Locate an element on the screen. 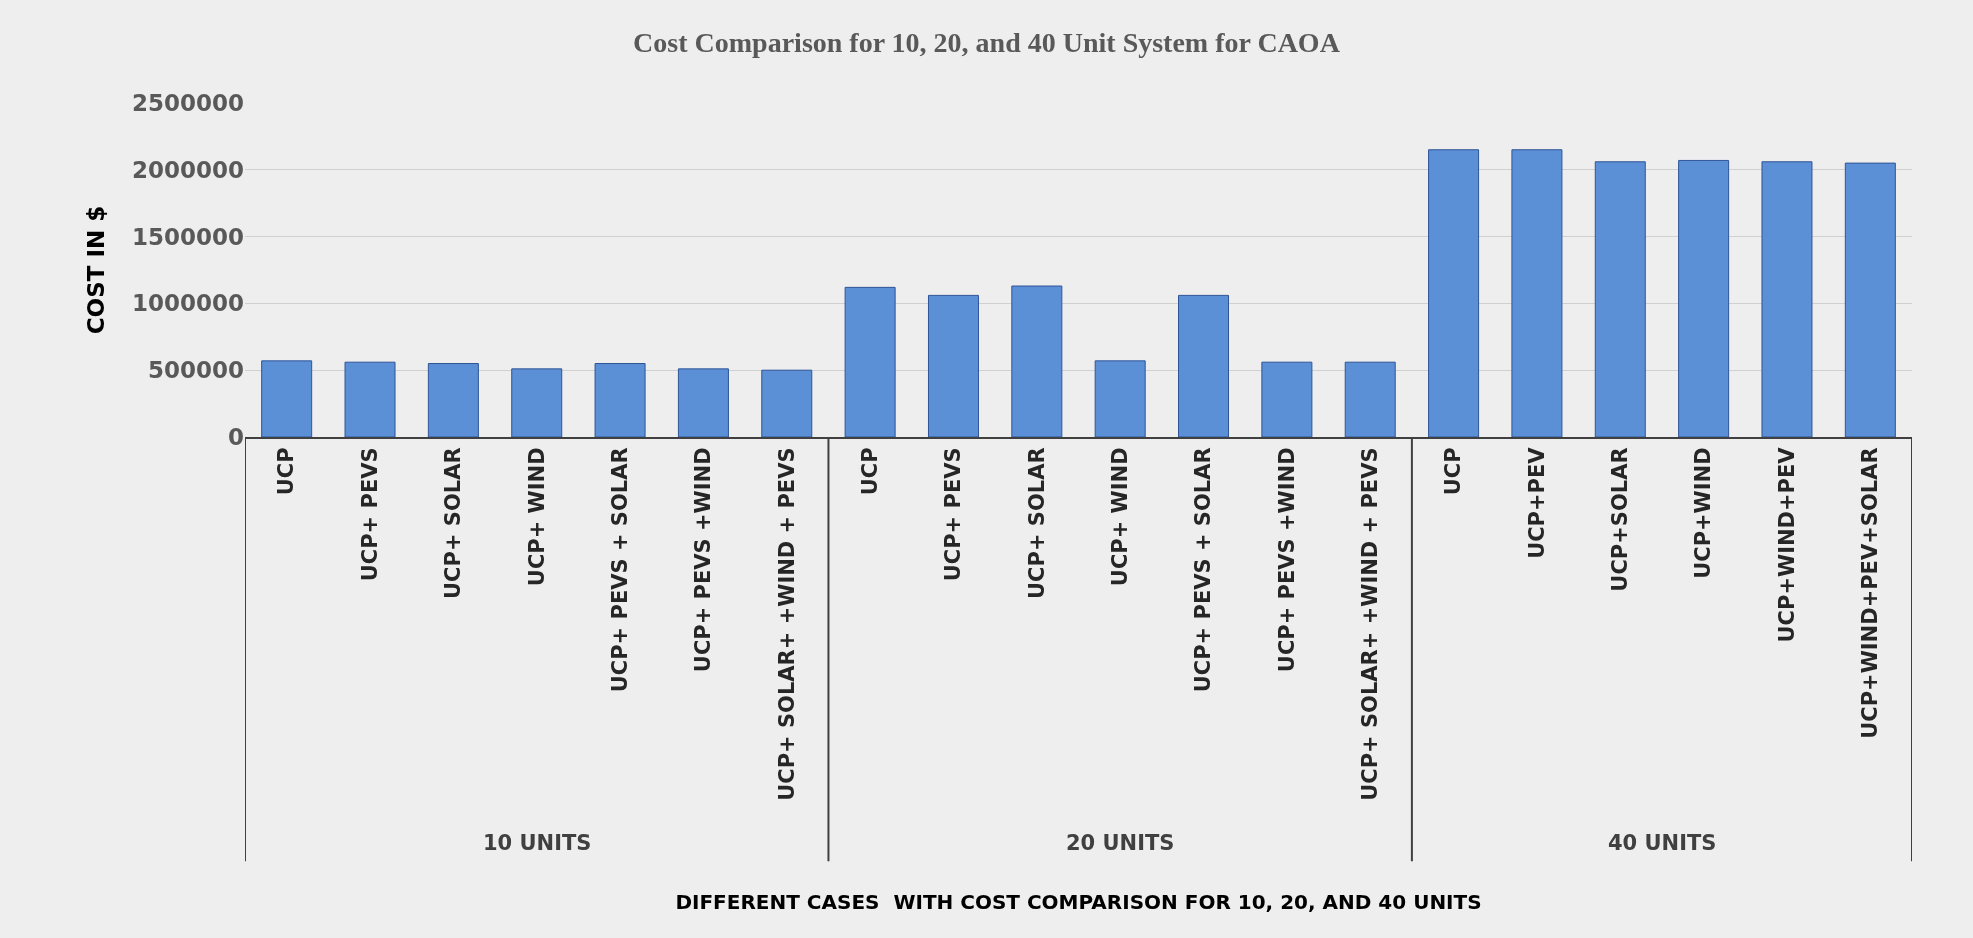  y-tick-label: 1000000 is located at coordinates (187, 303).